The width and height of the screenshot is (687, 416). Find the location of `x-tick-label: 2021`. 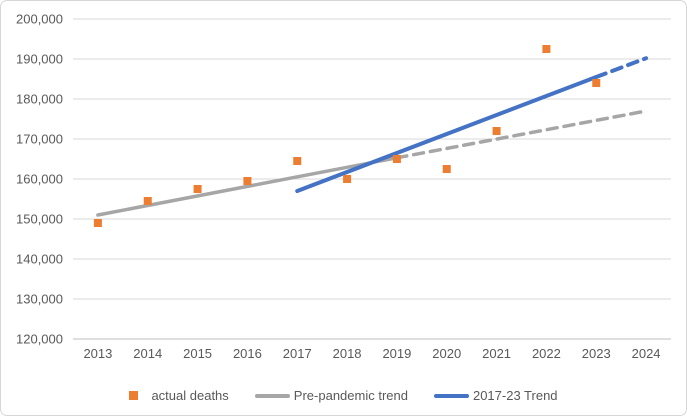

x-tick-label: 2021 is located at coordinates (496, 353).